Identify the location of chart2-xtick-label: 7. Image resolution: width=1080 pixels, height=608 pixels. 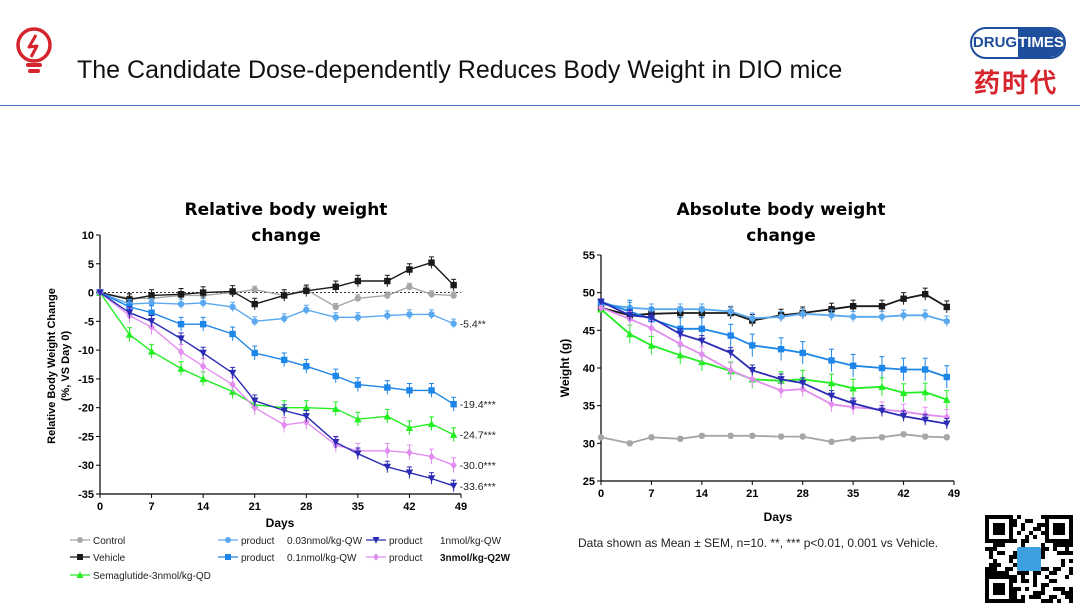
(651, 494).